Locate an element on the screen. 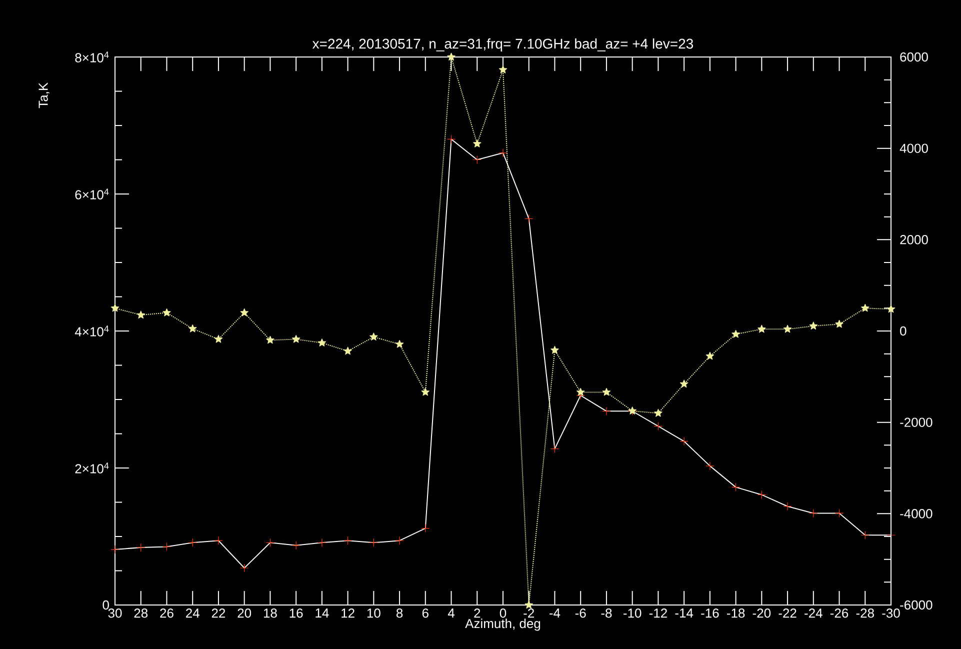 Image resolution: width=961 pixels, height=649 pixels. x-tick-label: -6 is located at coordinates (580, 613).